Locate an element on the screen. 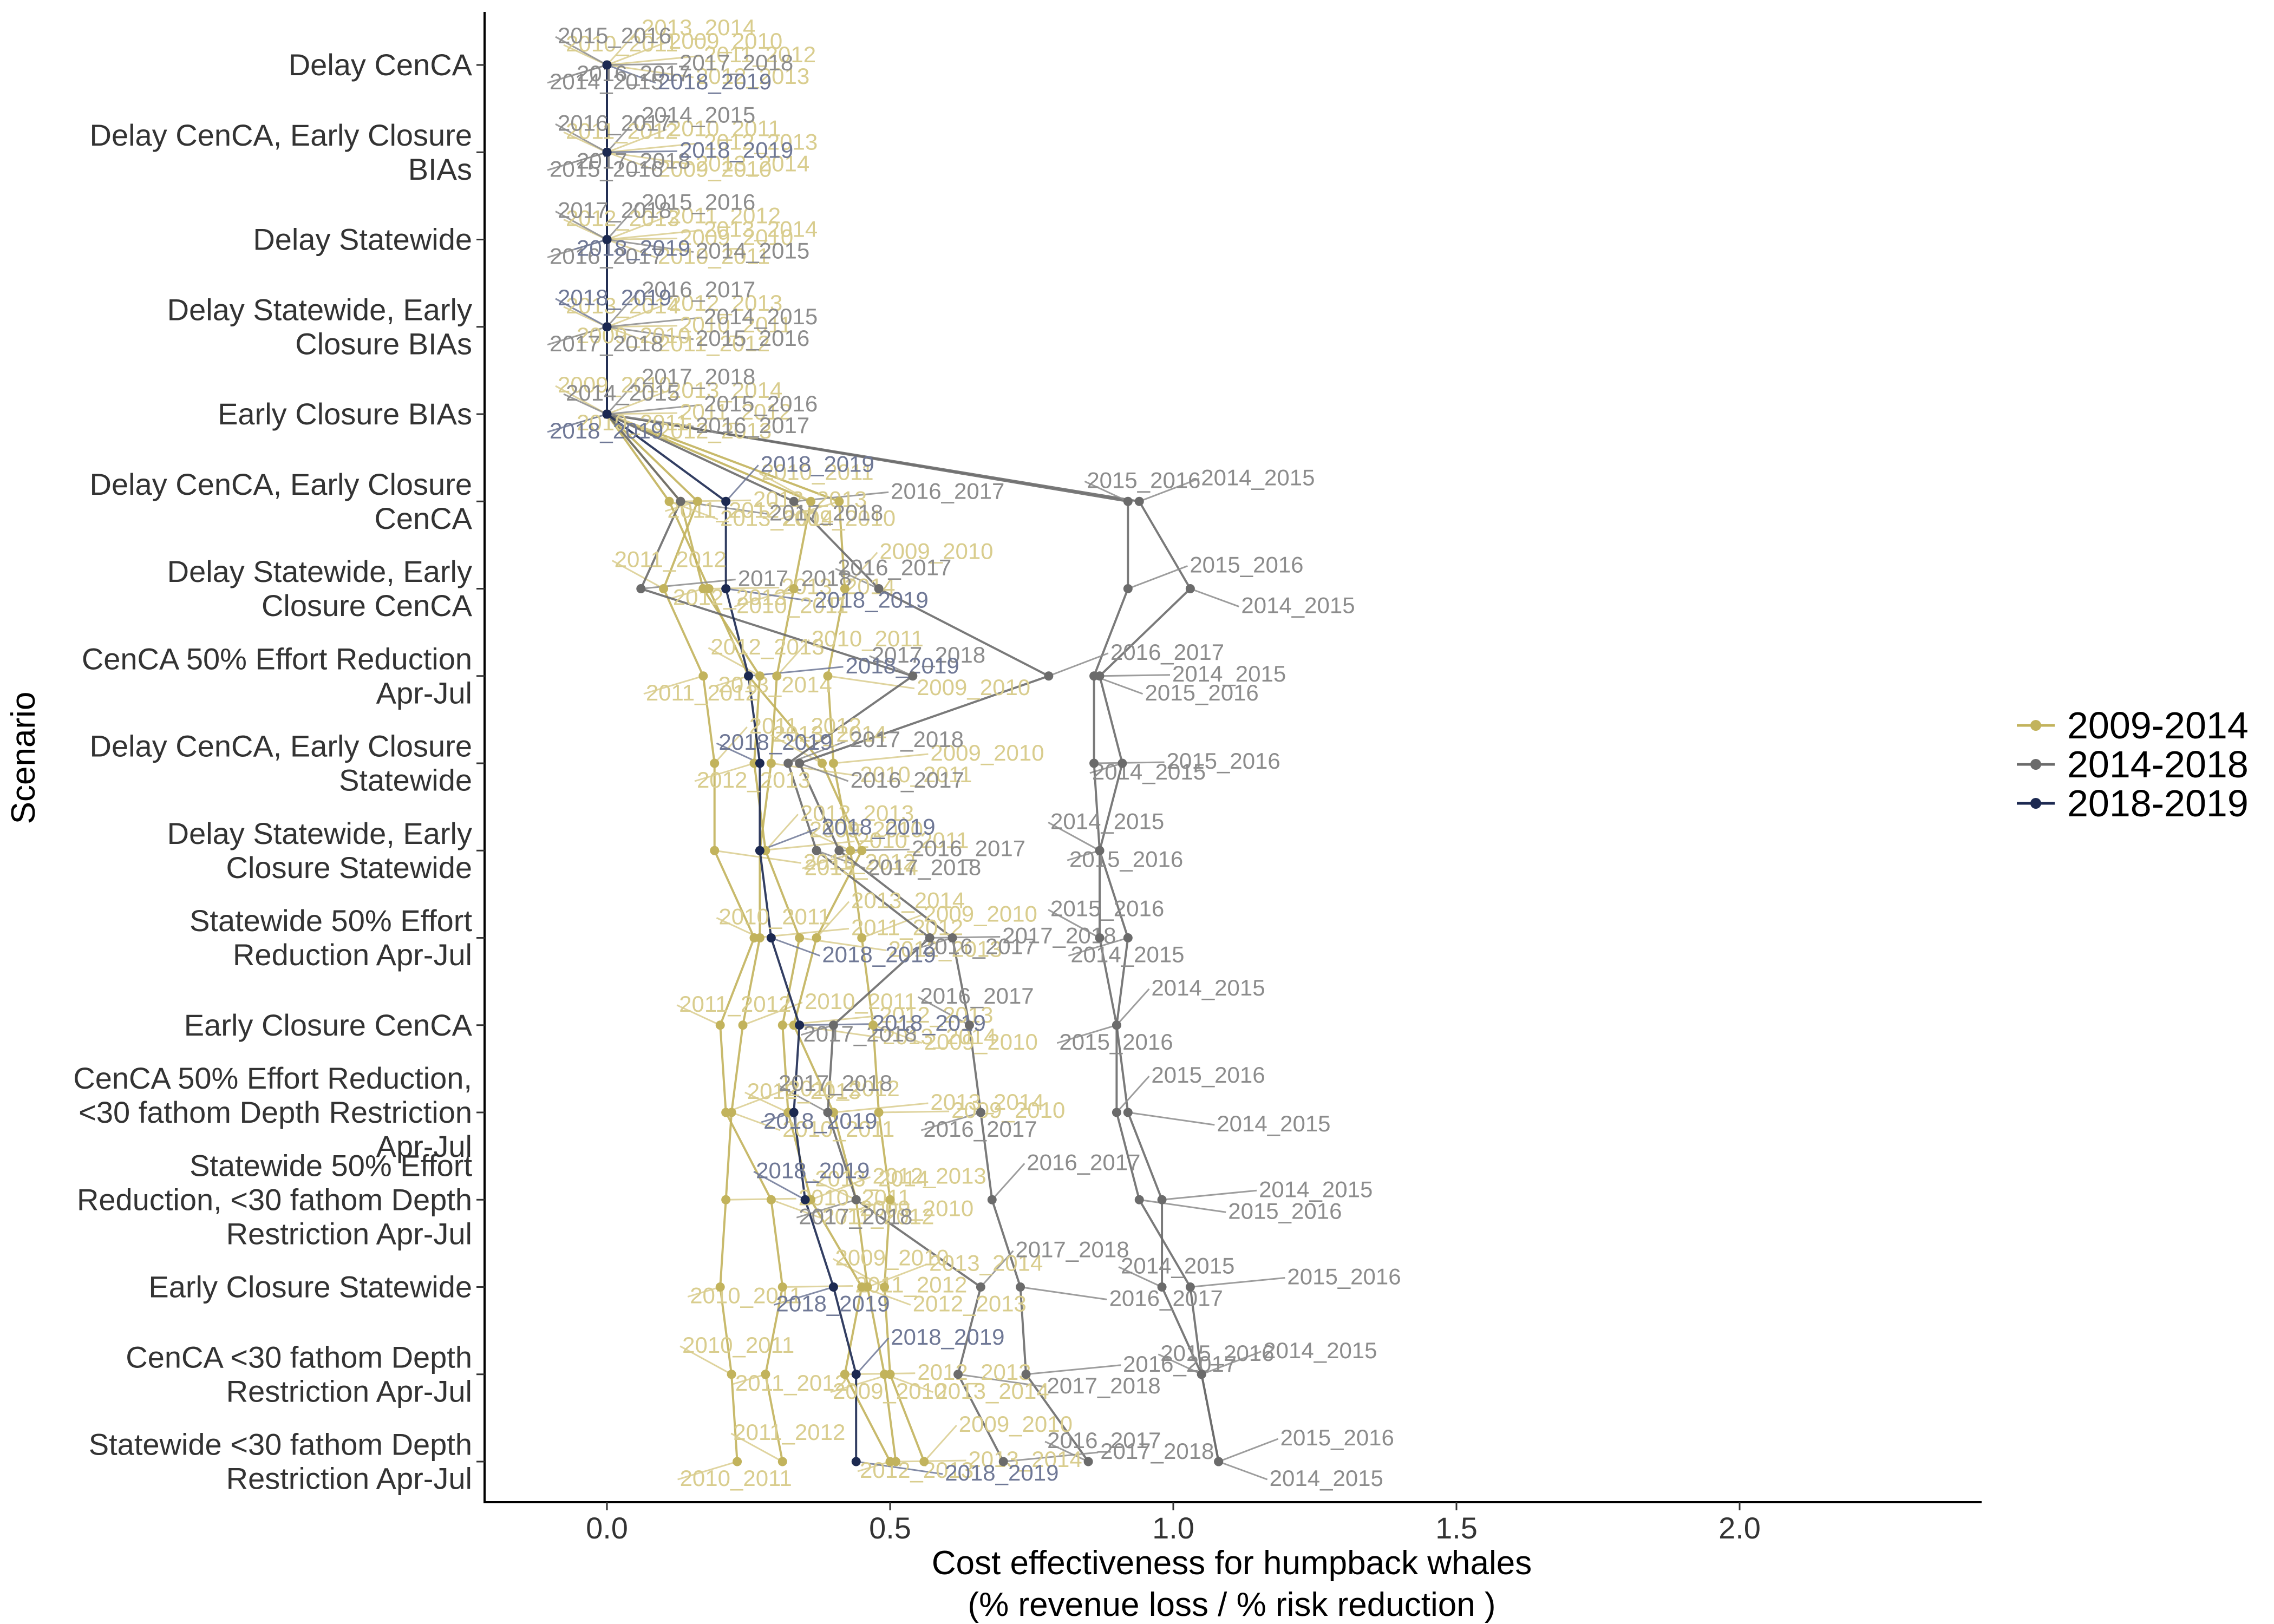  y-tick-label: Reduction Apr-Jul is located at coordinates (353, 955).